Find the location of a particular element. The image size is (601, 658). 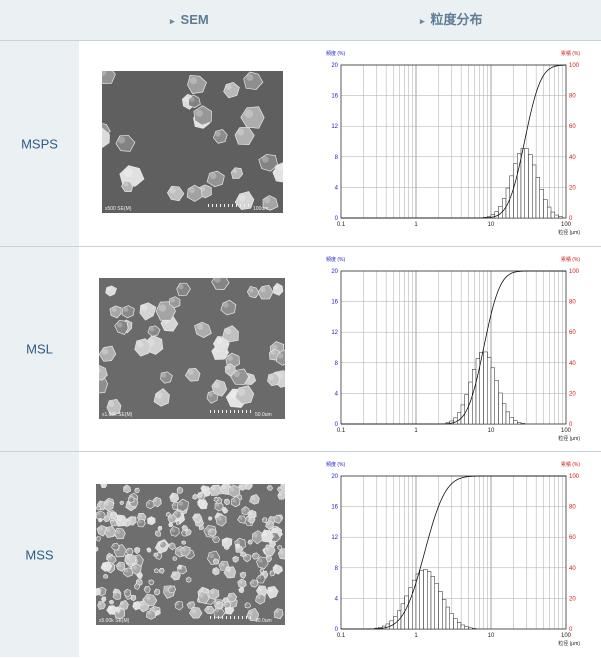

sem-magnification: x1.00k SE(M) is located at coordinates (117, 415).